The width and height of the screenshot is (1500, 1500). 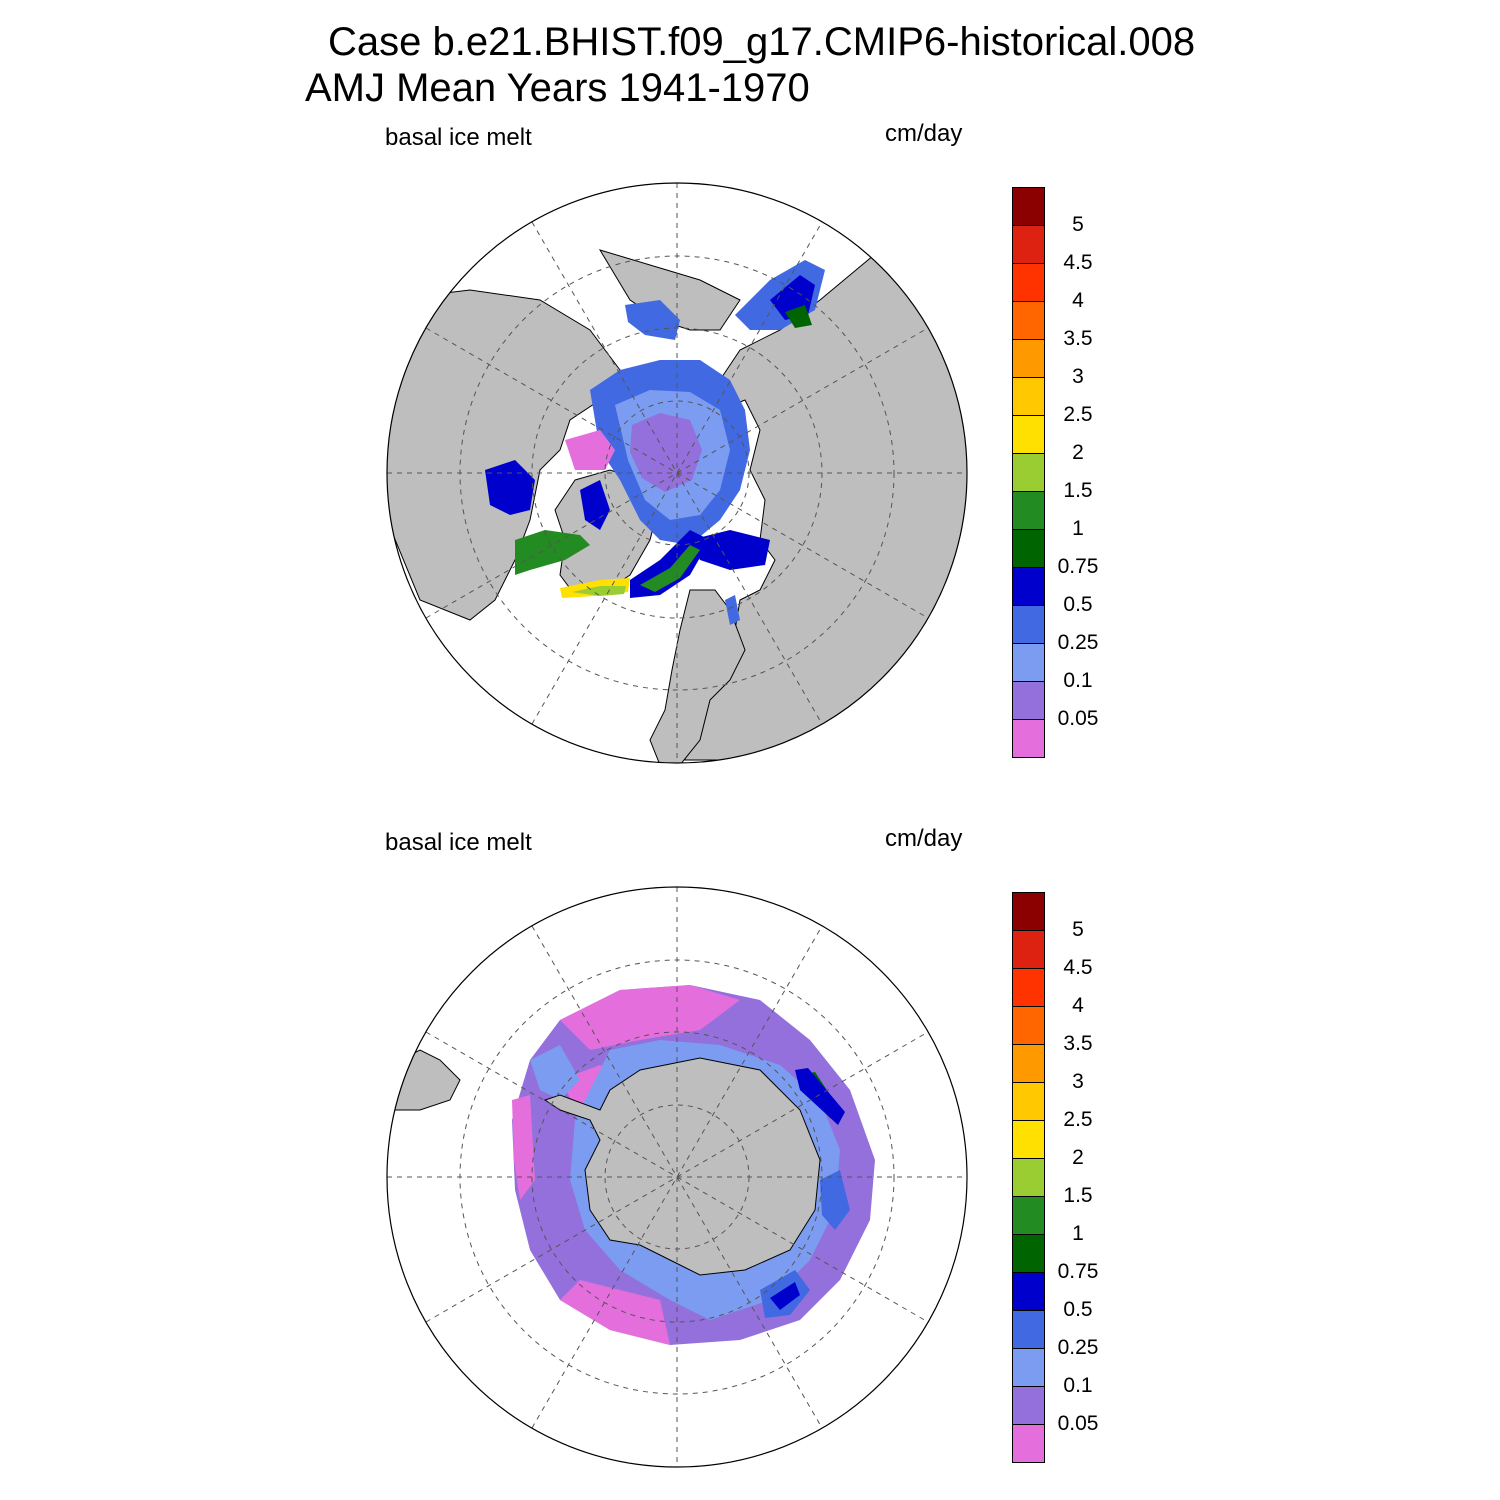 What do you see at coordinates (510, 487) in the screenshot?
I see `hudson-bay-melt` at bounding box center [510, 487].